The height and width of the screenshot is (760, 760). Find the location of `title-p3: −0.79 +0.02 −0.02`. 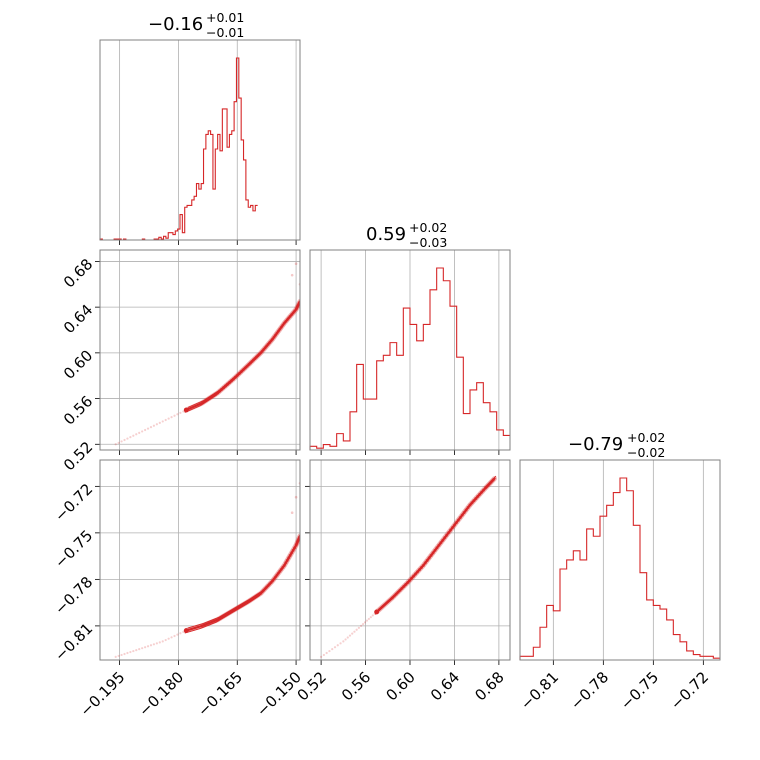

title-p3: −0.79 +0.02 −0.02 is located at coordinates (616, 445).